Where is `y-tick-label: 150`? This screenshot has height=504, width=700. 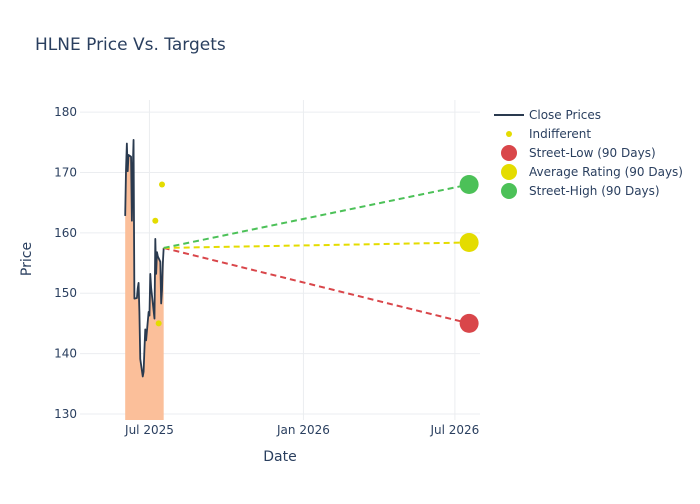
y-tick-label: 150 is located at coordinates (65, 293).